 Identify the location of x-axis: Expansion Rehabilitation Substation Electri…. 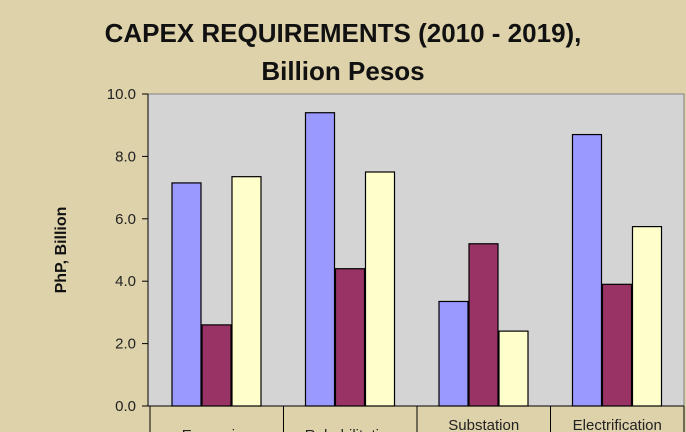
(416, 418).